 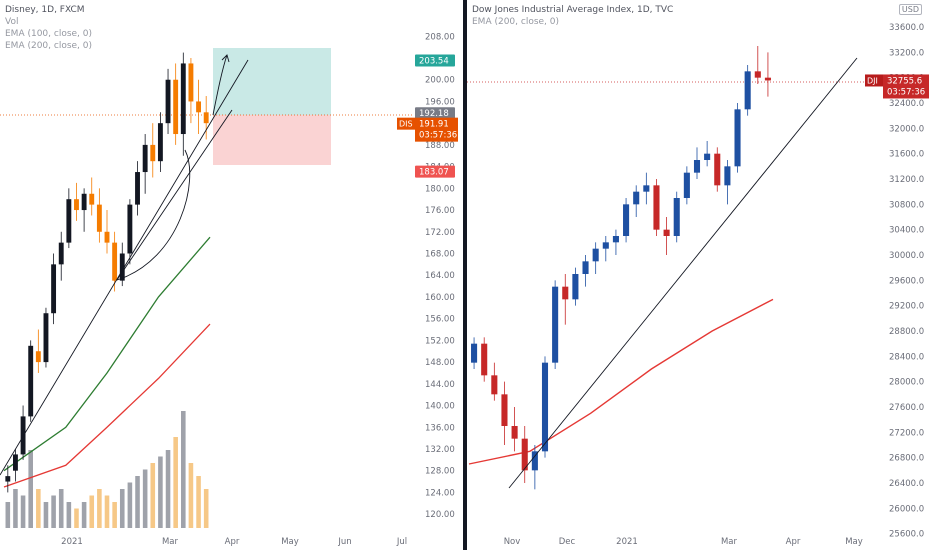 I want to click on panel-divider, so click(x=465, y=275).